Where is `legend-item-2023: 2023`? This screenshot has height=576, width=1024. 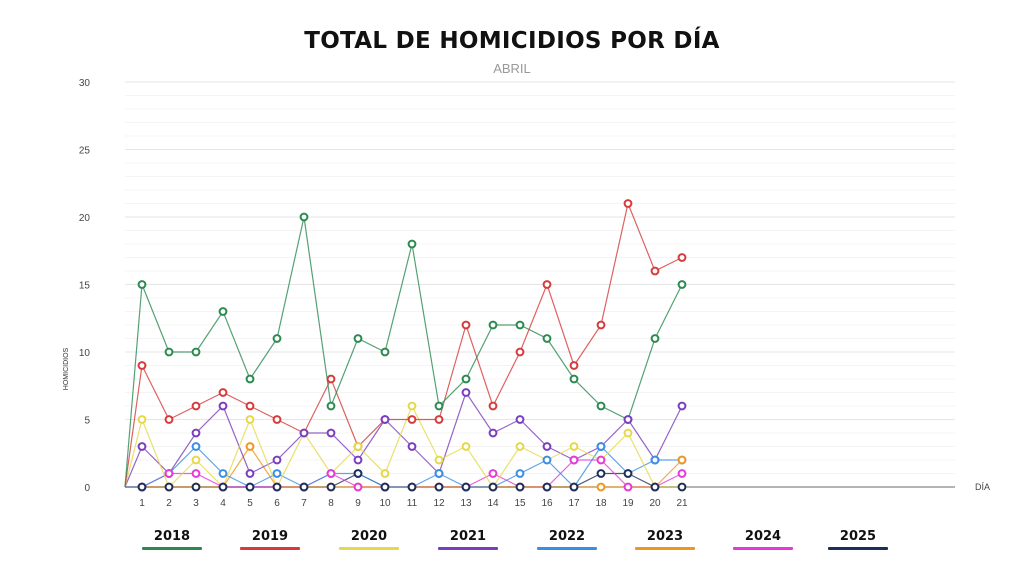 legend-item-2023: 2023 is located at coordinates (665, 539).